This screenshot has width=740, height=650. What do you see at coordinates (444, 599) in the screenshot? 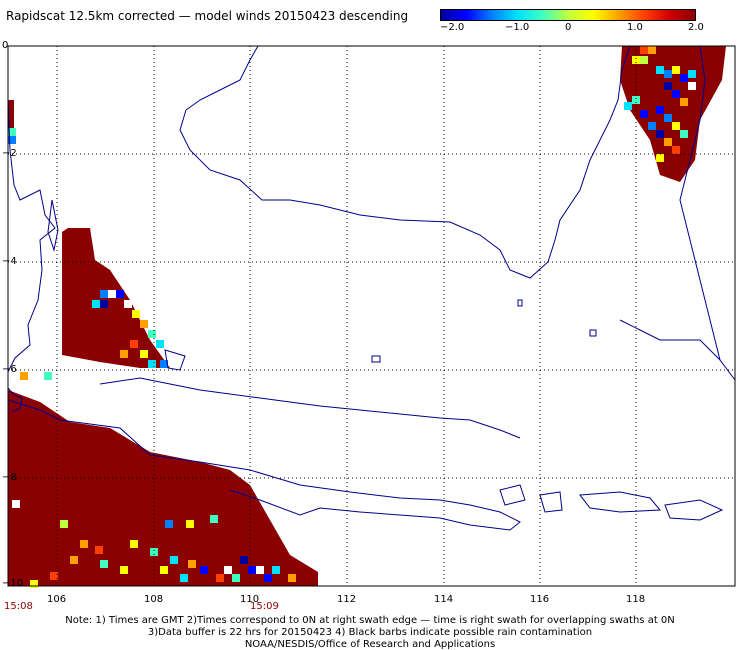
I see `lon-label-114: 114` at bounding box center [444, 599].